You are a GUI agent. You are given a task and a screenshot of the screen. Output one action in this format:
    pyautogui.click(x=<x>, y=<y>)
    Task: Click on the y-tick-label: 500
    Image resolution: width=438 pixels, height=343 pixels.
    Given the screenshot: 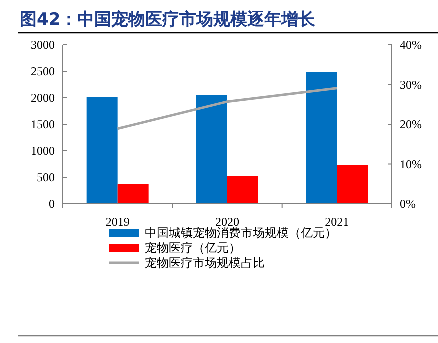 What is the action you would take?
    pyautogui.click(x=46, y=177)
    